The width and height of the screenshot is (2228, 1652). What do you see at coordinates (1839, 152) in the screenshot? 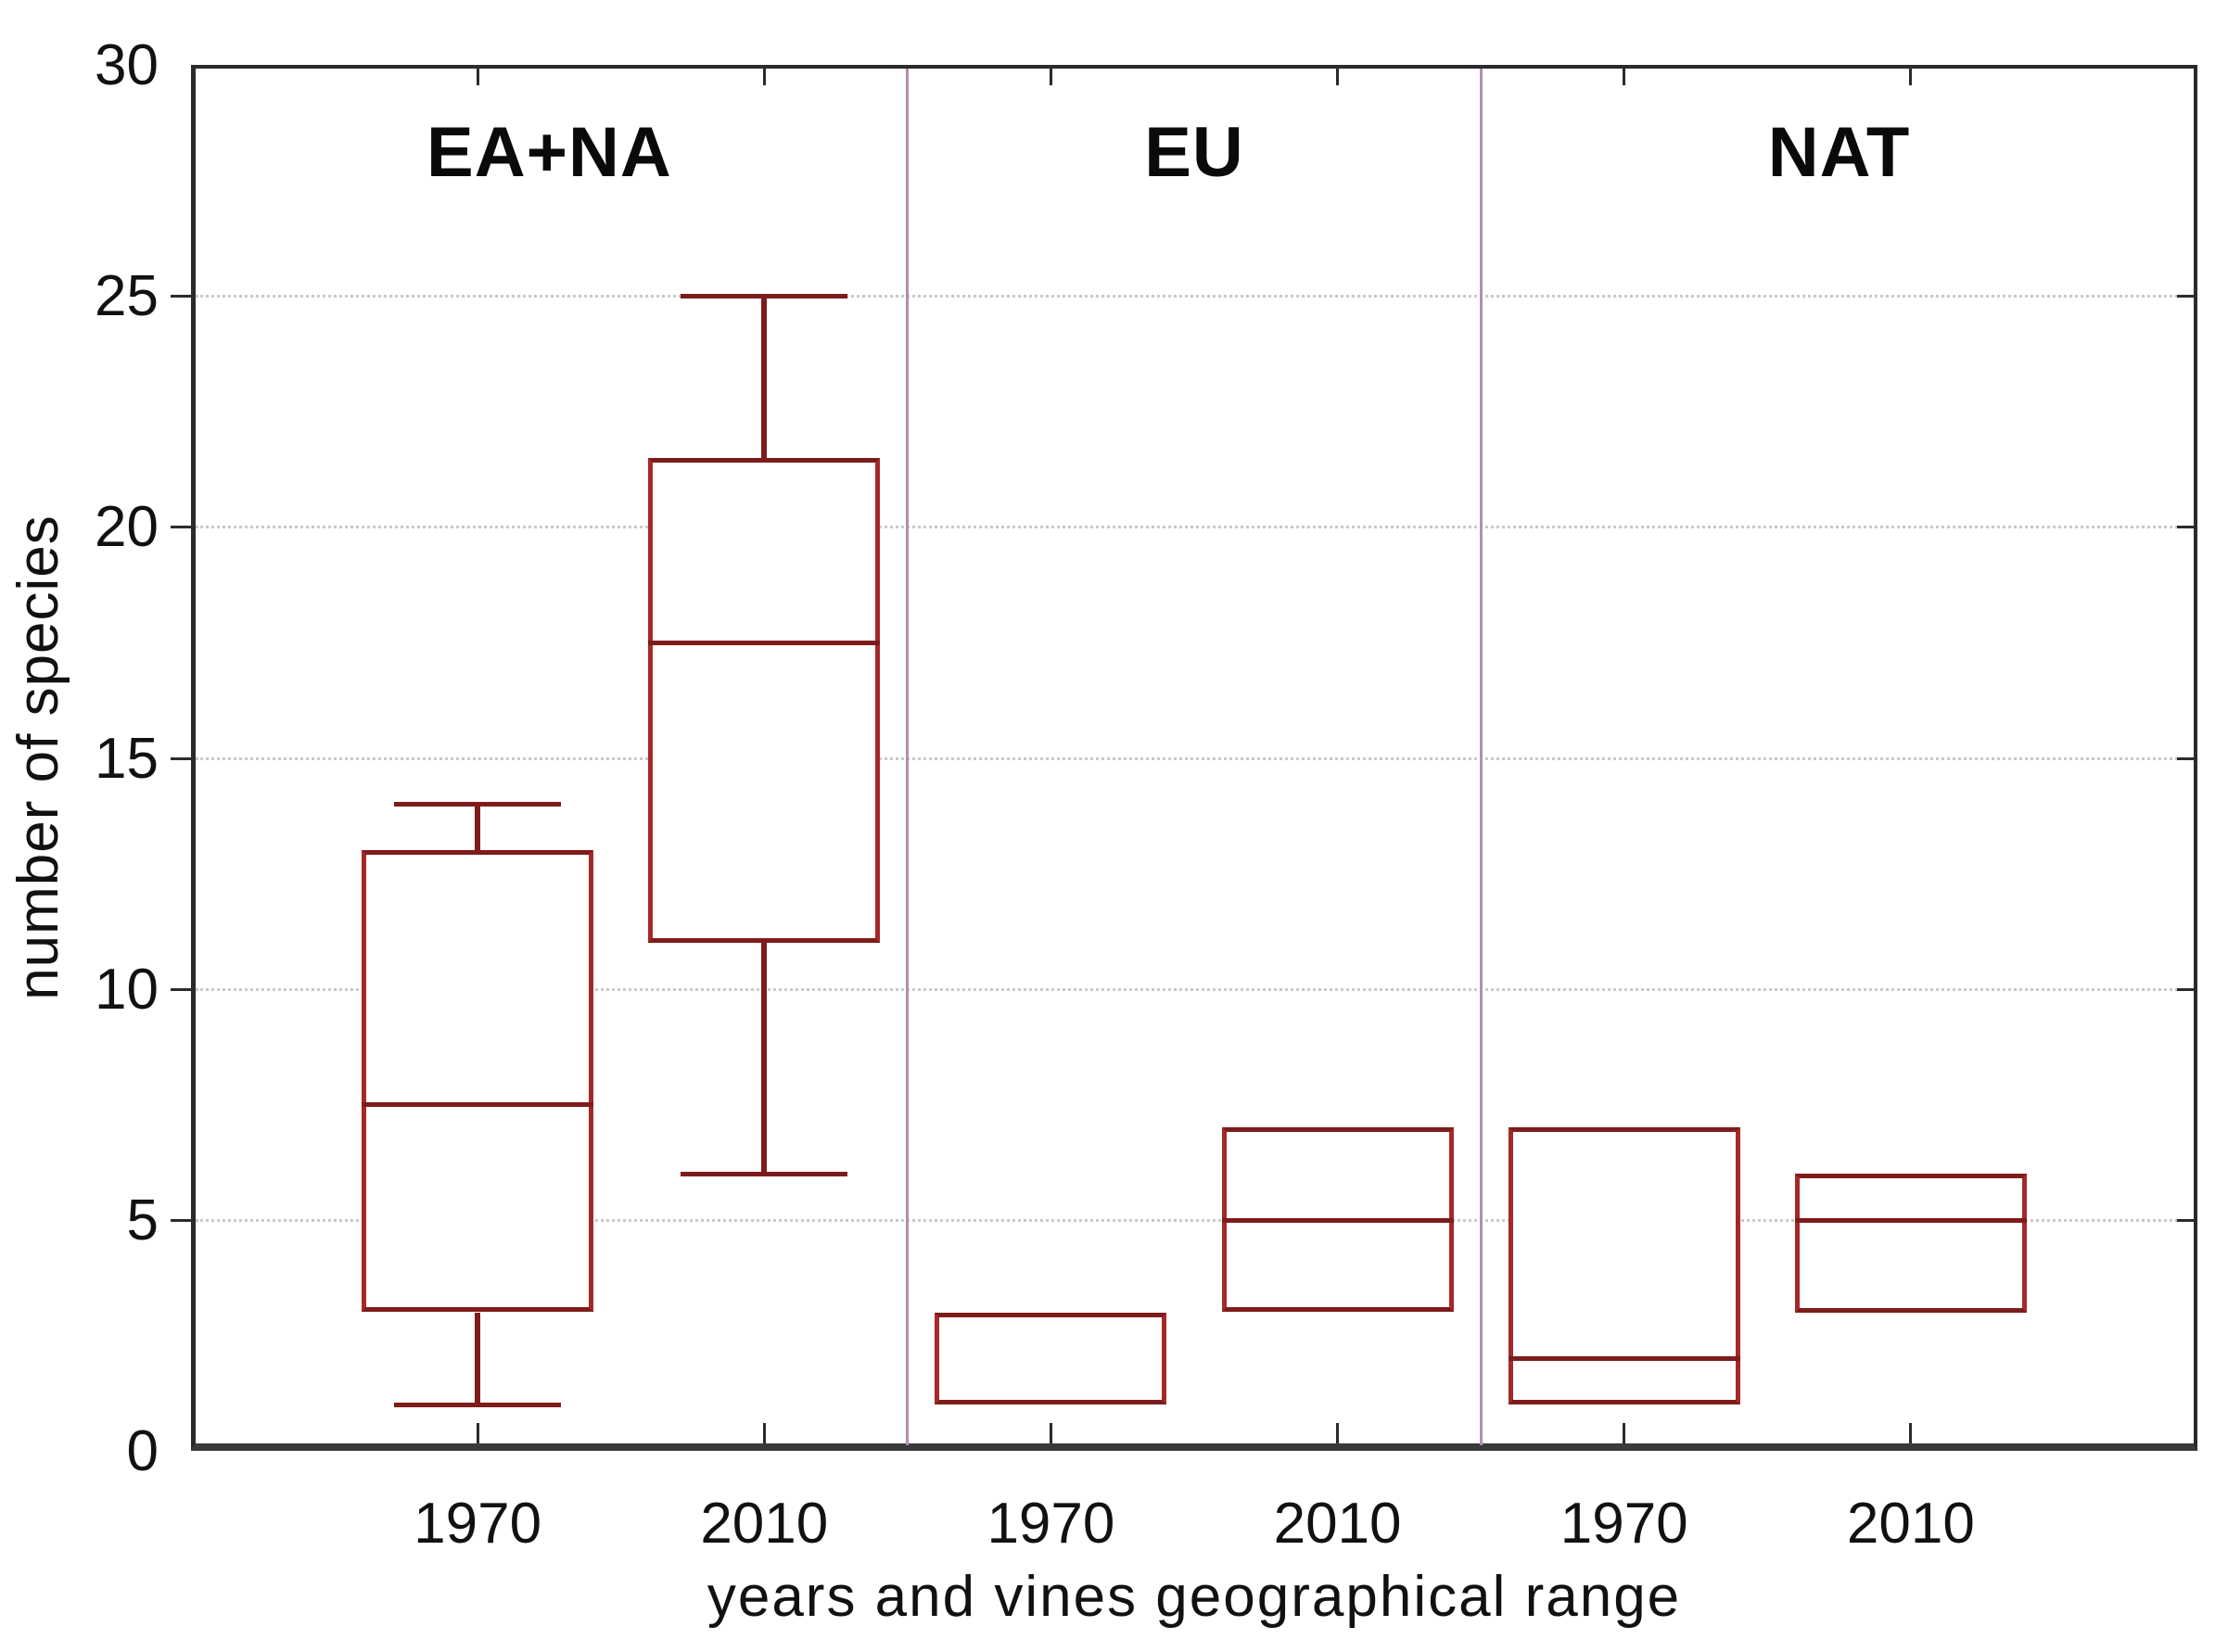
I see `panel-label-NAT: NAT` at bounding box center [1839, 152].